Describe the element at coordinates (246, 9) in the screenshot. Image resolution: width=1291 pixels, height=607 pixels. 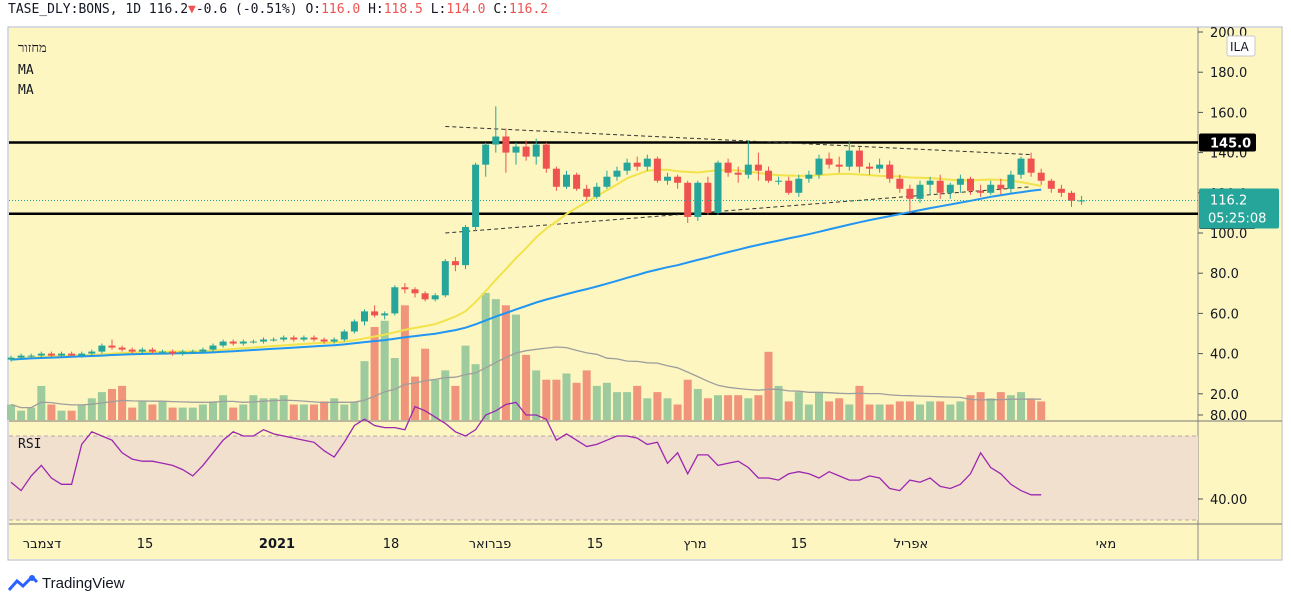
I see `price-change: -0.6 (-0.51%)` at that location.